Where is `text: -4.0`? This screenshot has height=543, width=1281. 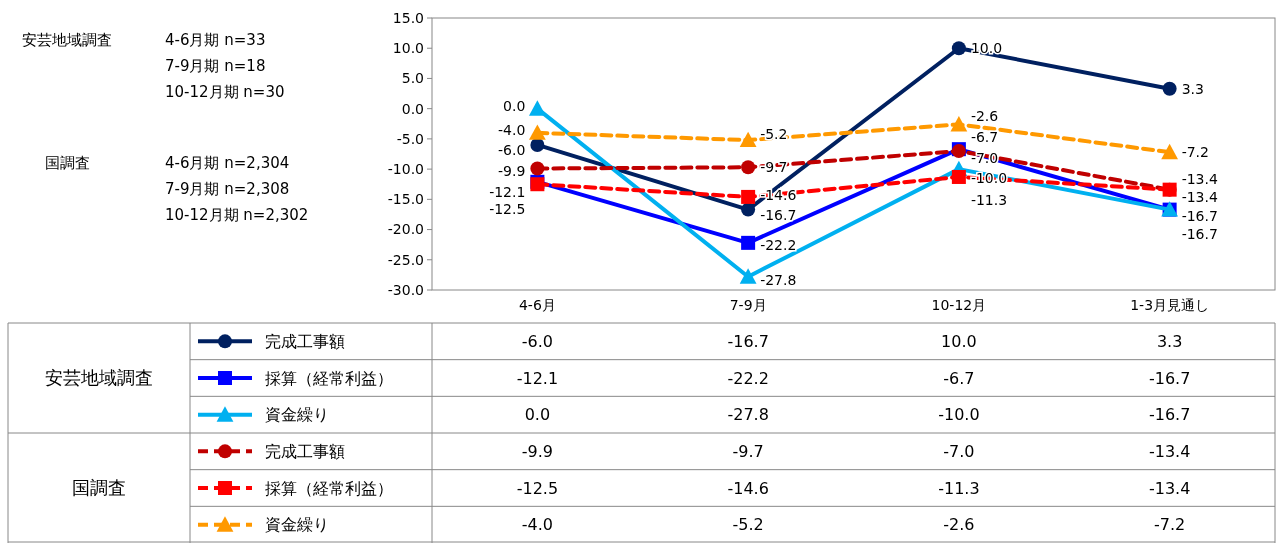 text: -4.0 is located at coordinates (512, 129).